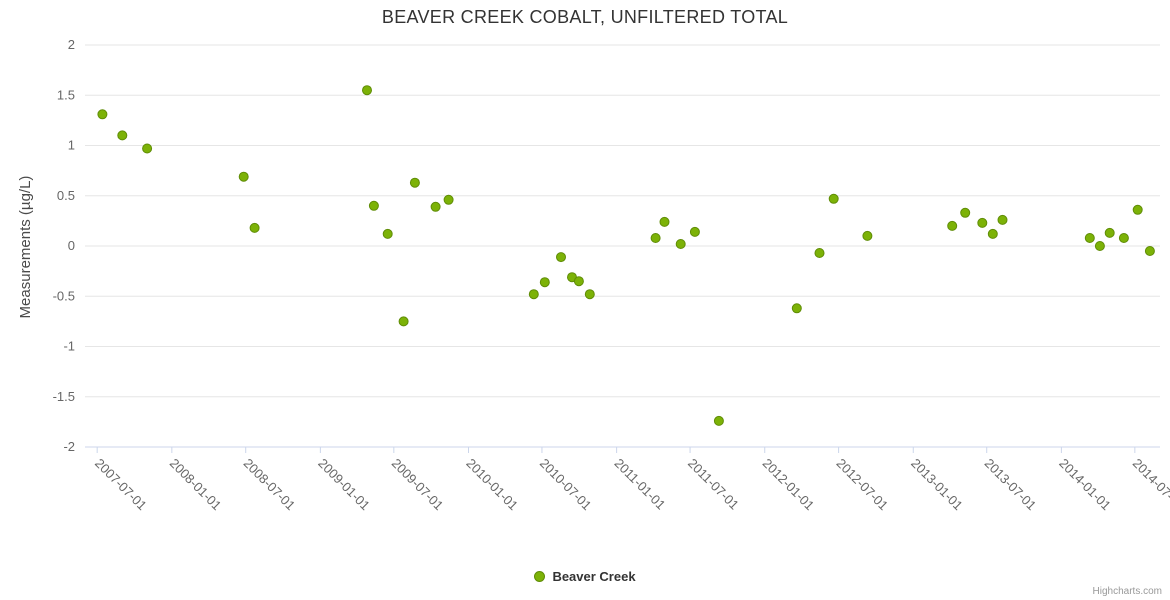 This screenshot has height=600, width=1170. I want to click on chart-title: BEAVER CREEK COBALT, UNFILTERED TOTAL, so click(585, 17).